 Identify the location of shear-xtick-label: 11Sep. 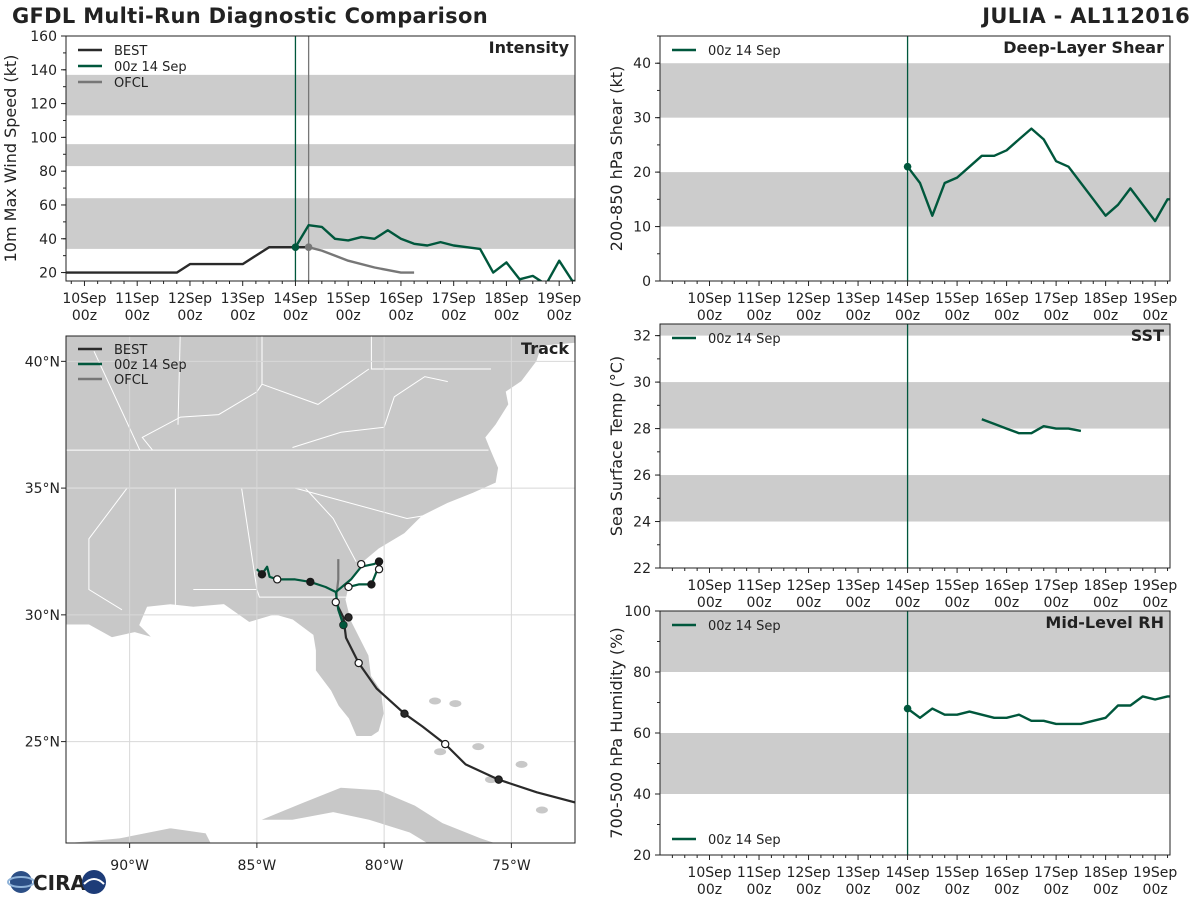
(759, 299).